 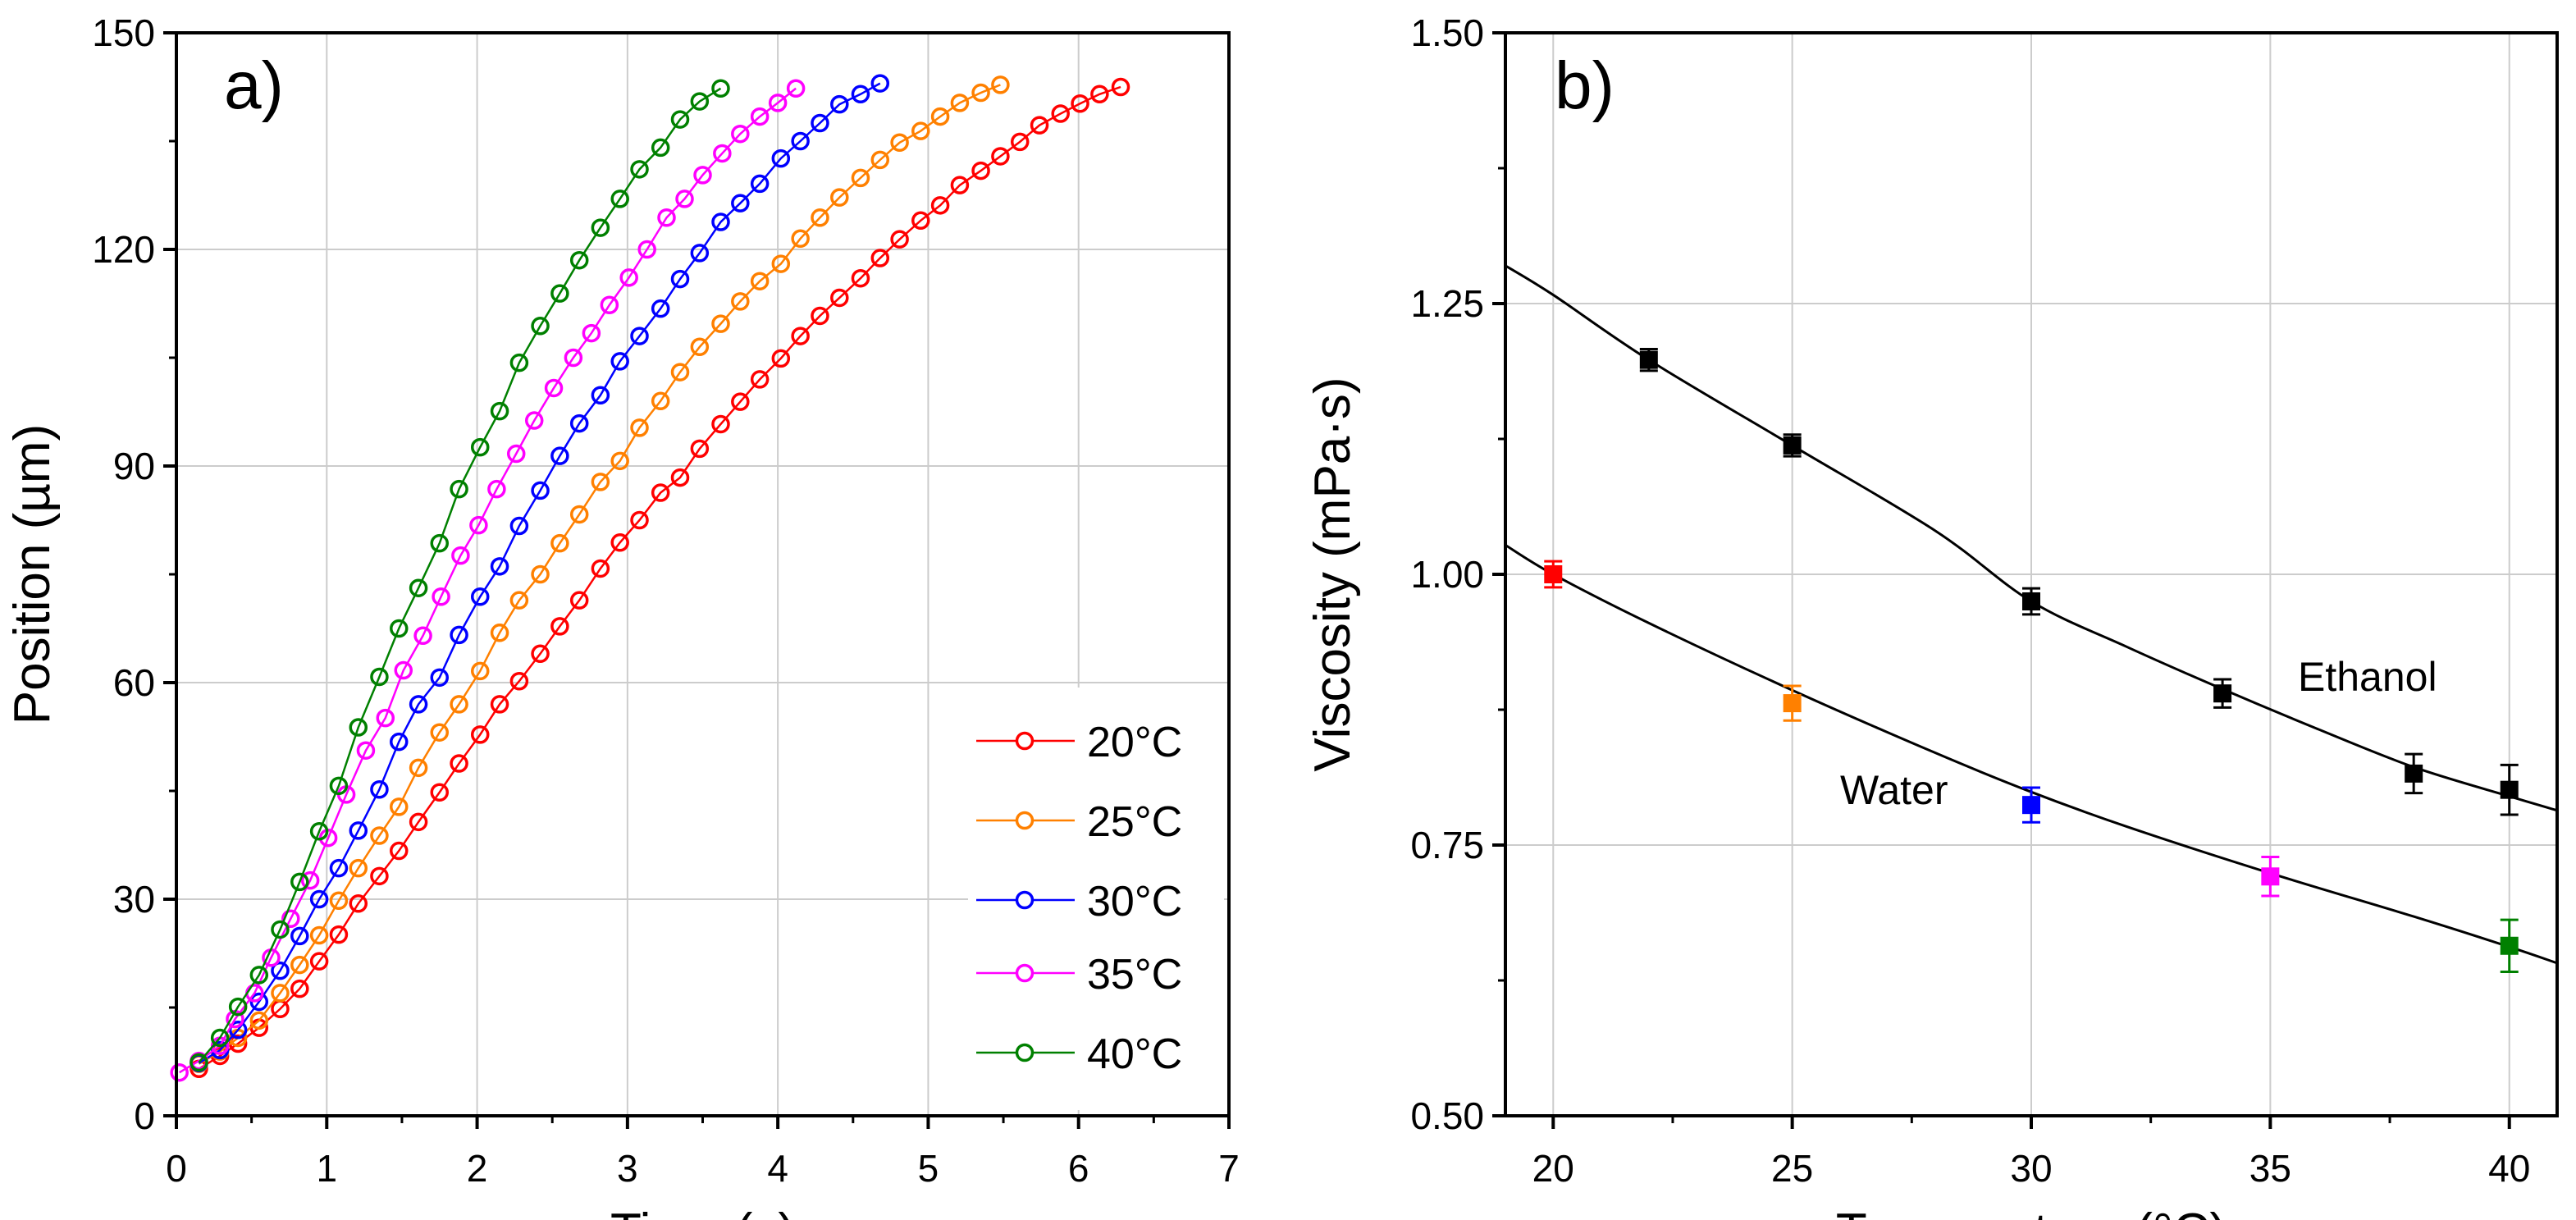 What do you see at coordinates (1025, 973) in the screenshot?
I see `legend-marker` at bounding box center [1025, 973].